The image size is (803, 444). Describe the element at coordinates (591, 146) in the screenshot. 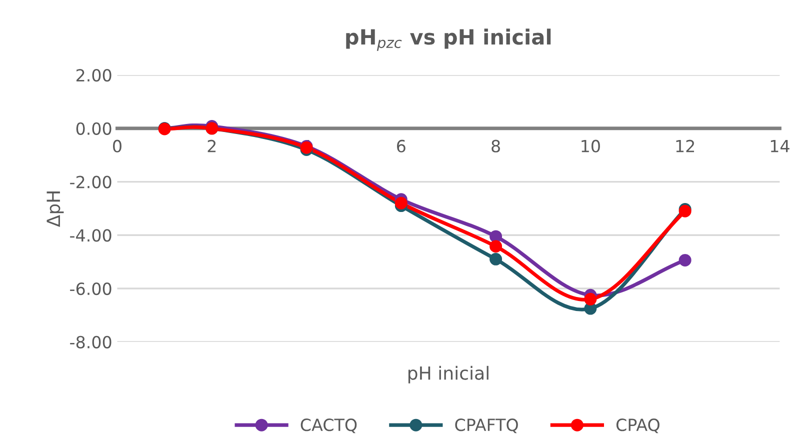

I see `x-tick-label: 10` at that location.